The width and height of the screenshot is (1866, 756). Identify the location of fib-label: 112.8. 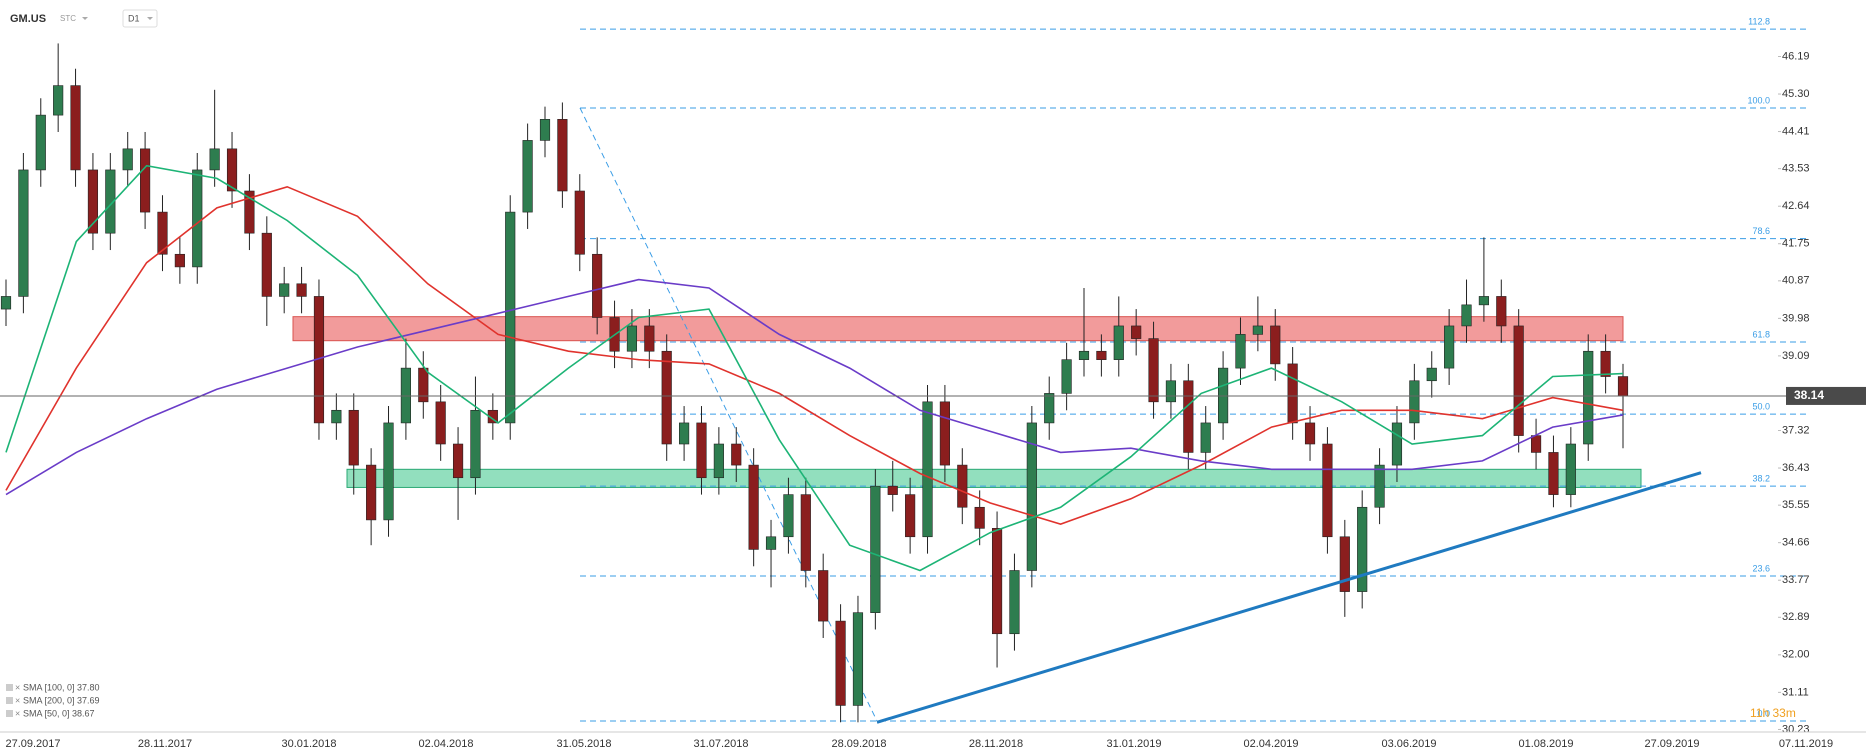
(1759, 21).